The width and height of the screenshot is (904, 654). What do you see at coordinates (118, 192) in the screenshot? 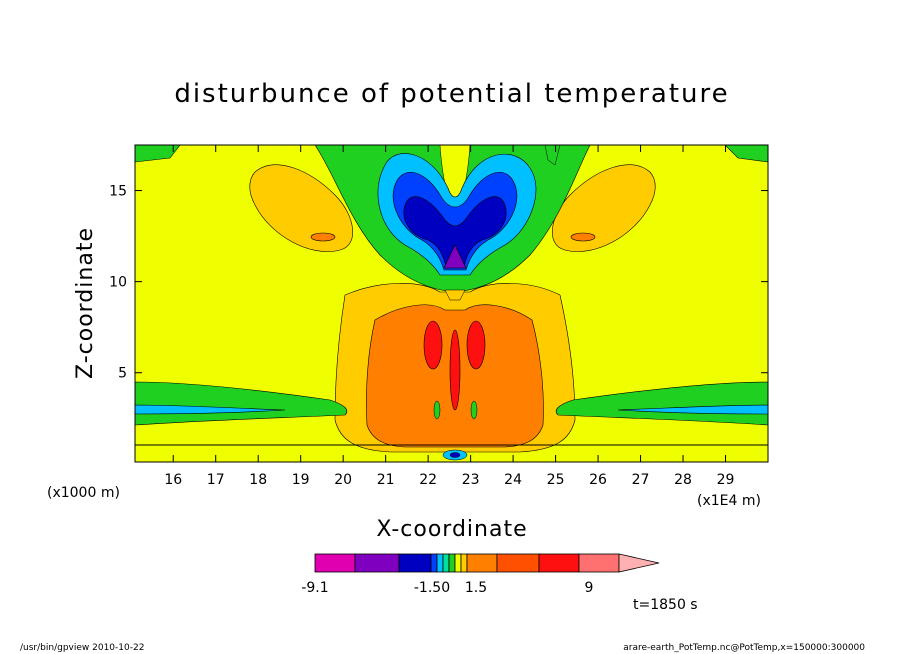
I see `y-tick-label: 15` at bounding box center [118, 192].